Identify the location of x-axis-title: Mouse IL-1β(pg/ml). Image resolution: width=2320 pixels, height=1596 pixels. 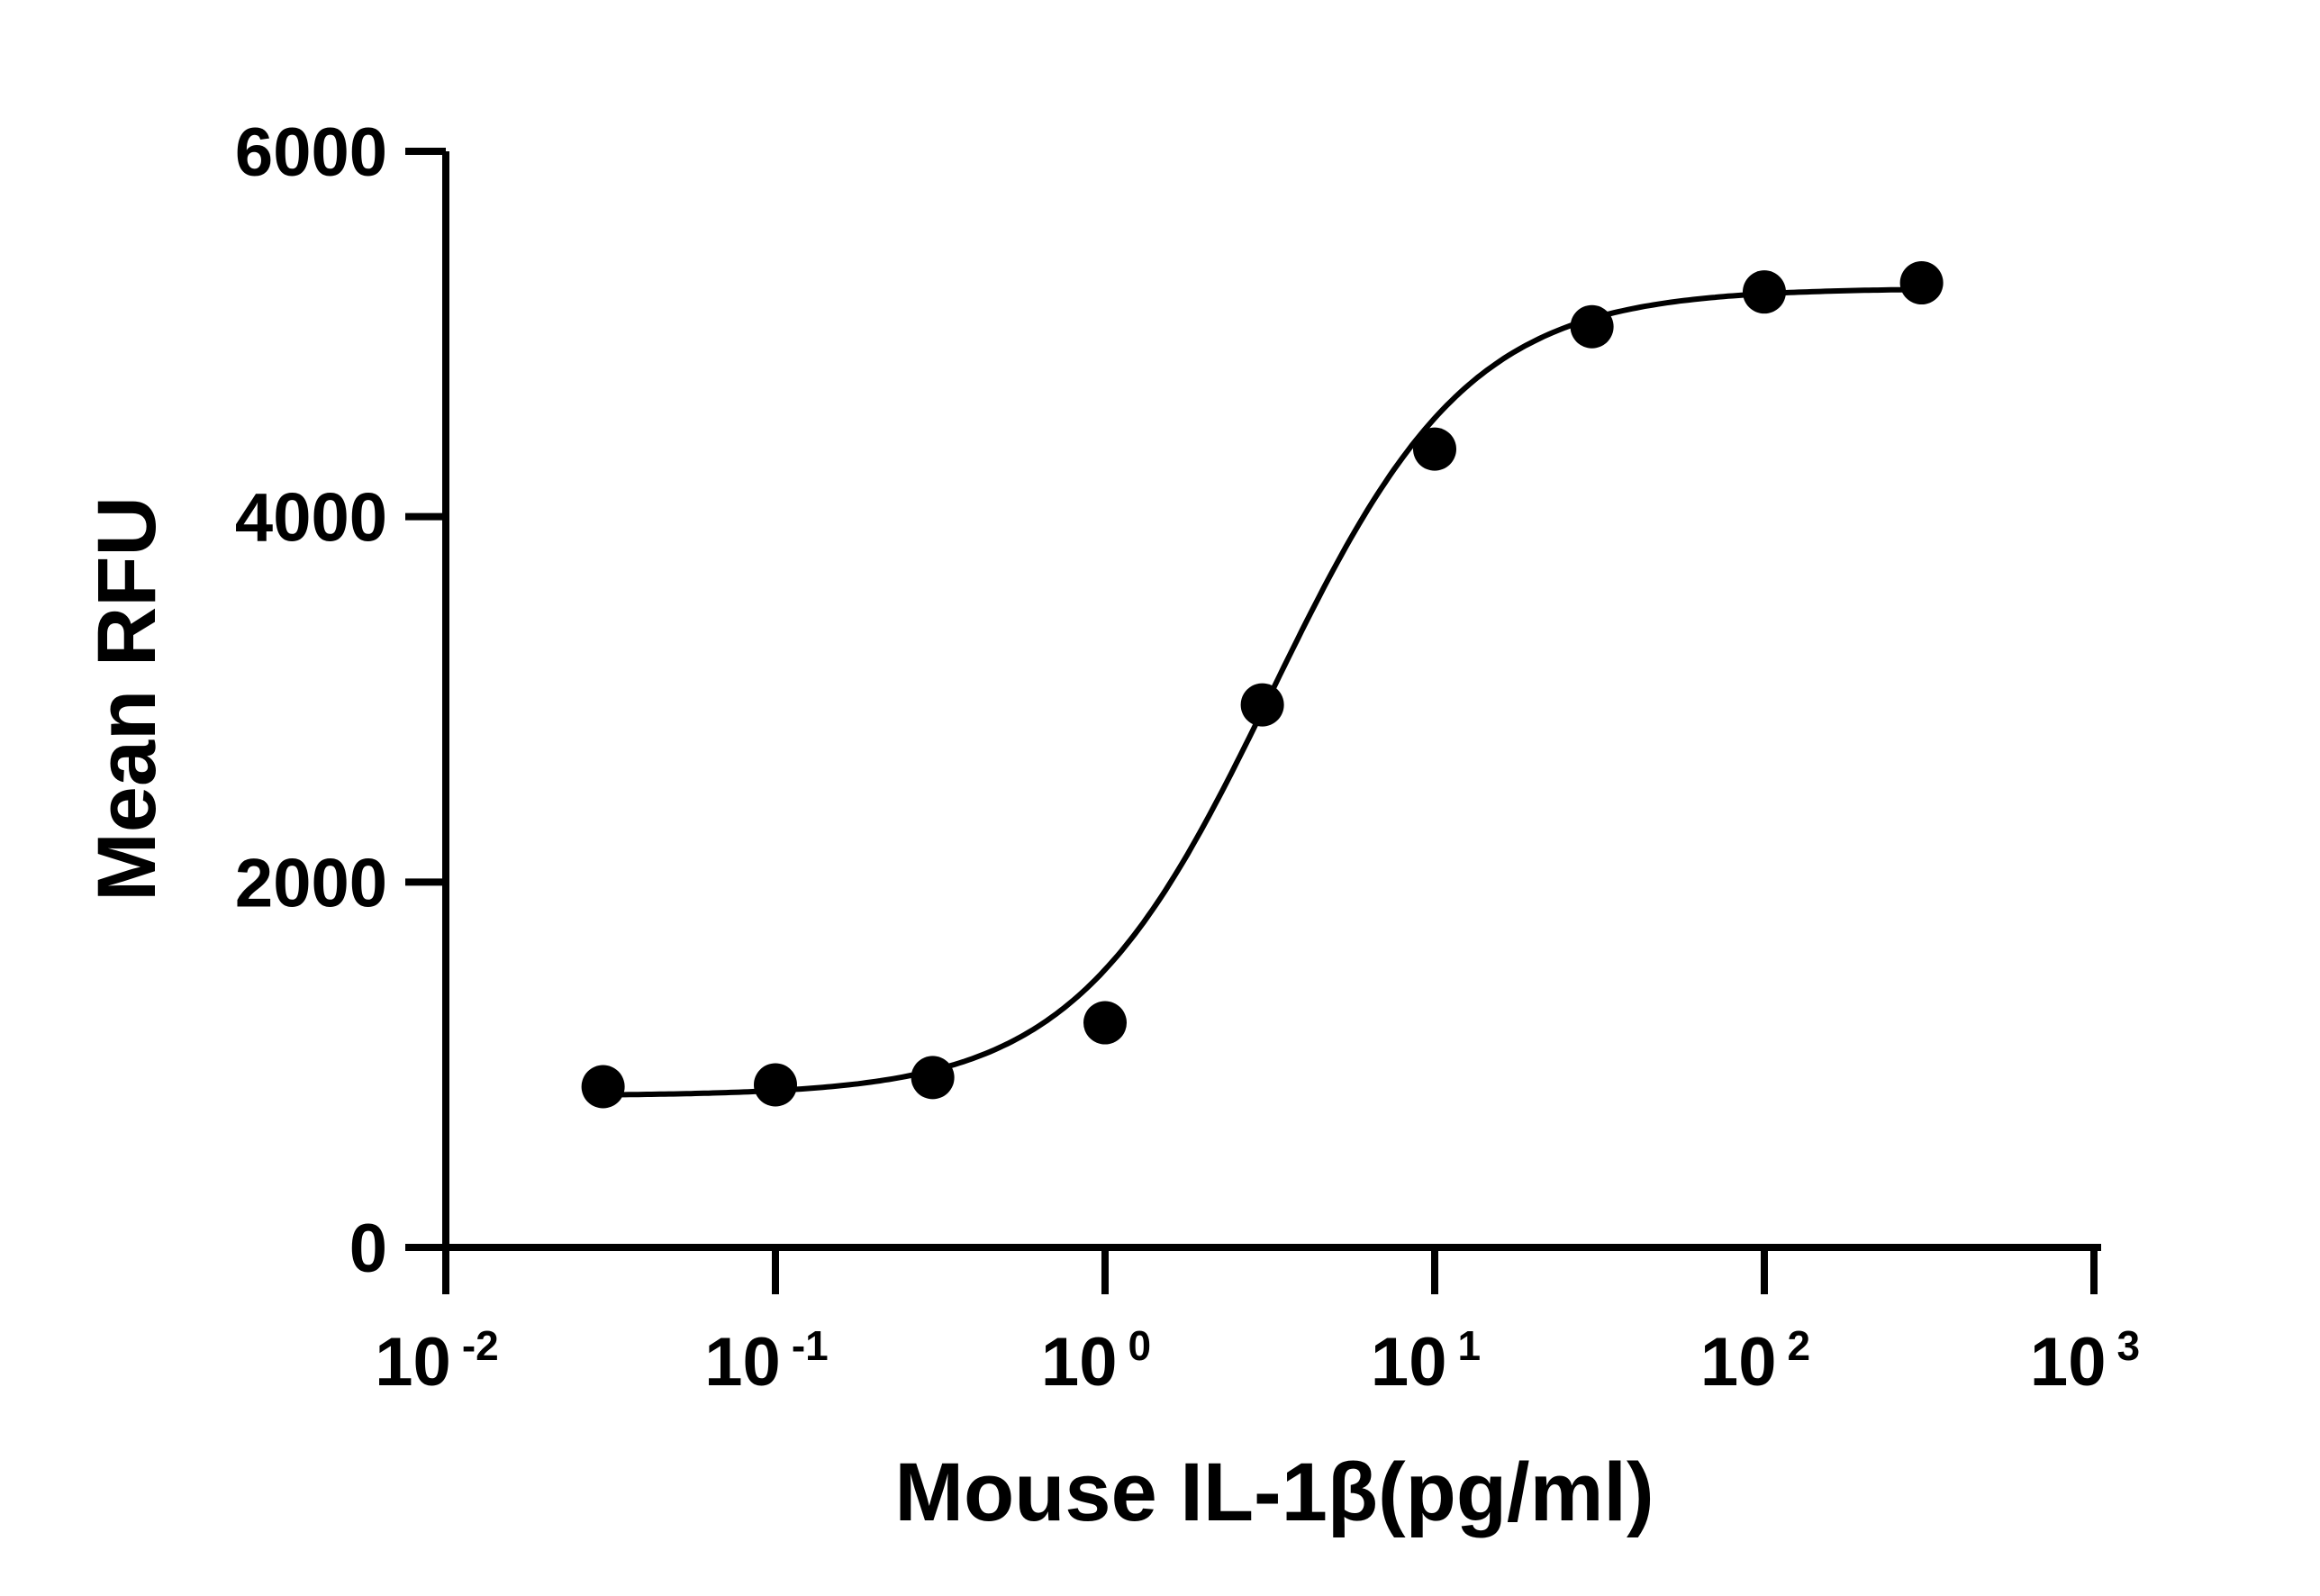
(1274, 1492).